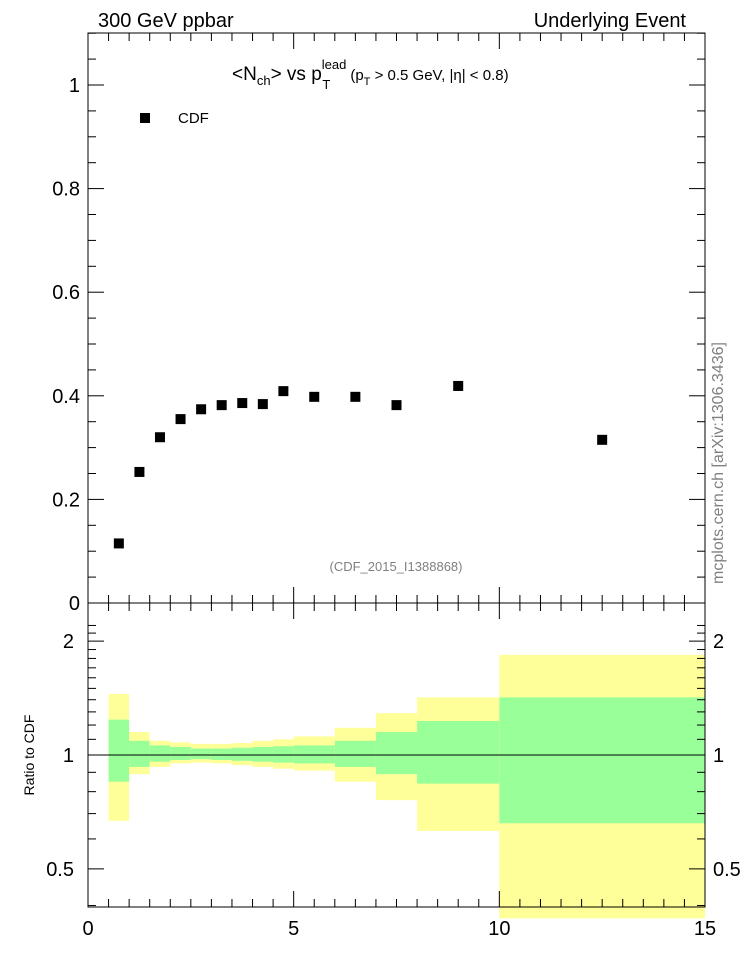 This screenshot has height=972, width=746. What do you see at coordinates (360, 464) in the screenshot?
I see `main-series-points` at bounding box center [360, 464].